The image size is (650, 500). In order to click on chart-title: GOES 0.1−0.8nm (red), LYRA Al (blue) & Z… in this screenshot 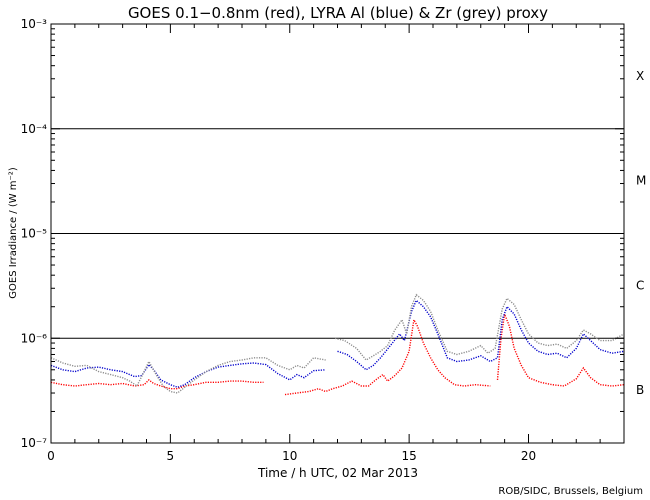, I will do `click(338, 13)`.